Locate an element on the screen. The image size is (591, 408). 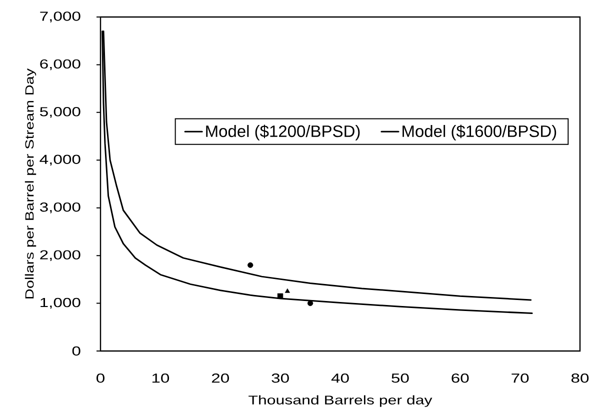
x-tick-label: 40 is located at coordinates (340, 378).